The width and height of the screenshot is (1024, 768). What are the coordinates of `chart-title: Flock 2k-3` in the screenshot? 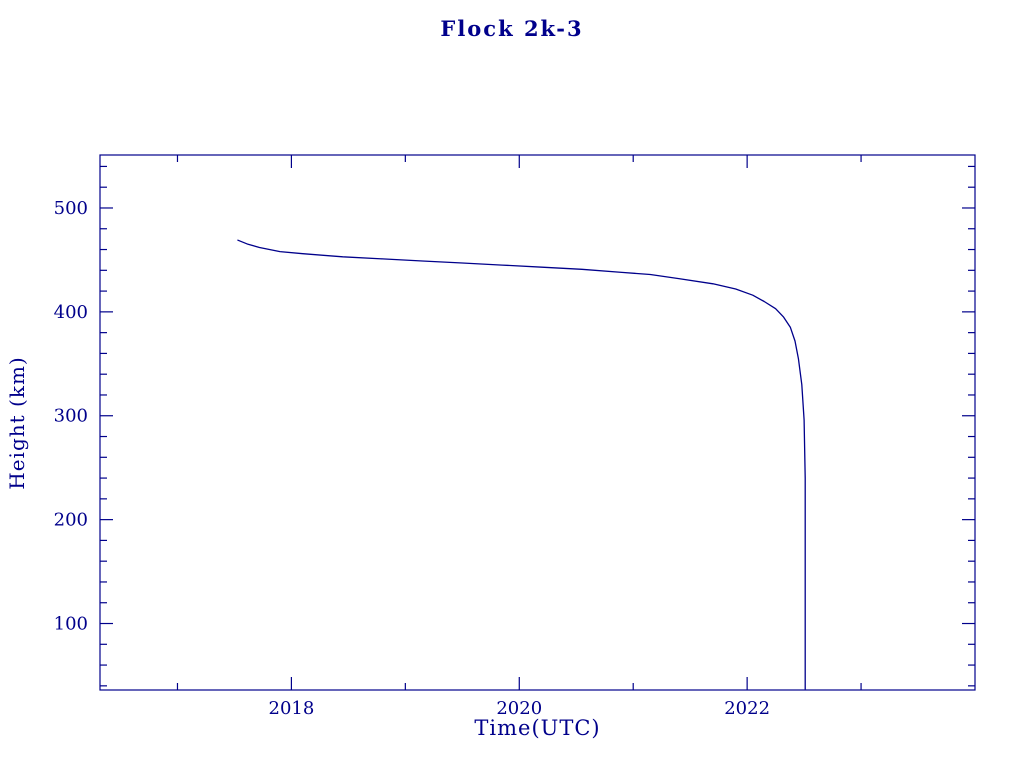 It's located at (512, 28).